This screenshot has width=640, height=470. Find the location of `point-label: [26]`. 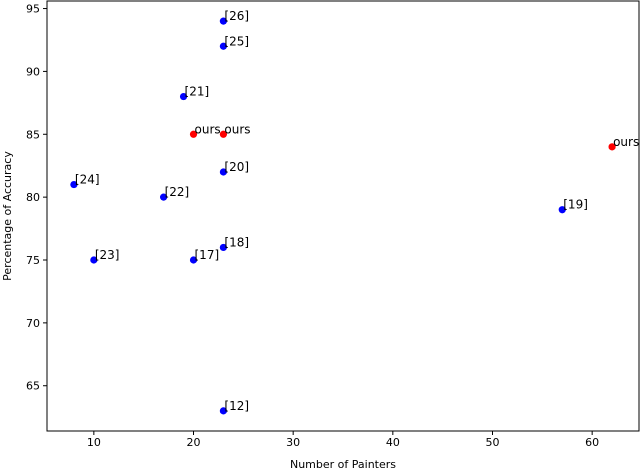

point-label: [26] is located at coordinates (236, 16).